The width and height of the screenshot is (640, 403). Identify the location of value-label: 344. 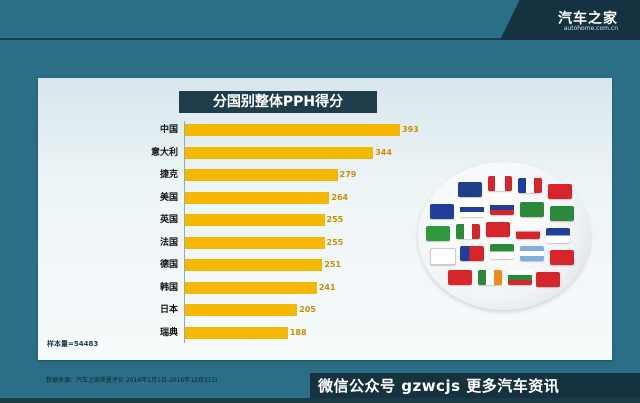
(383, 152).